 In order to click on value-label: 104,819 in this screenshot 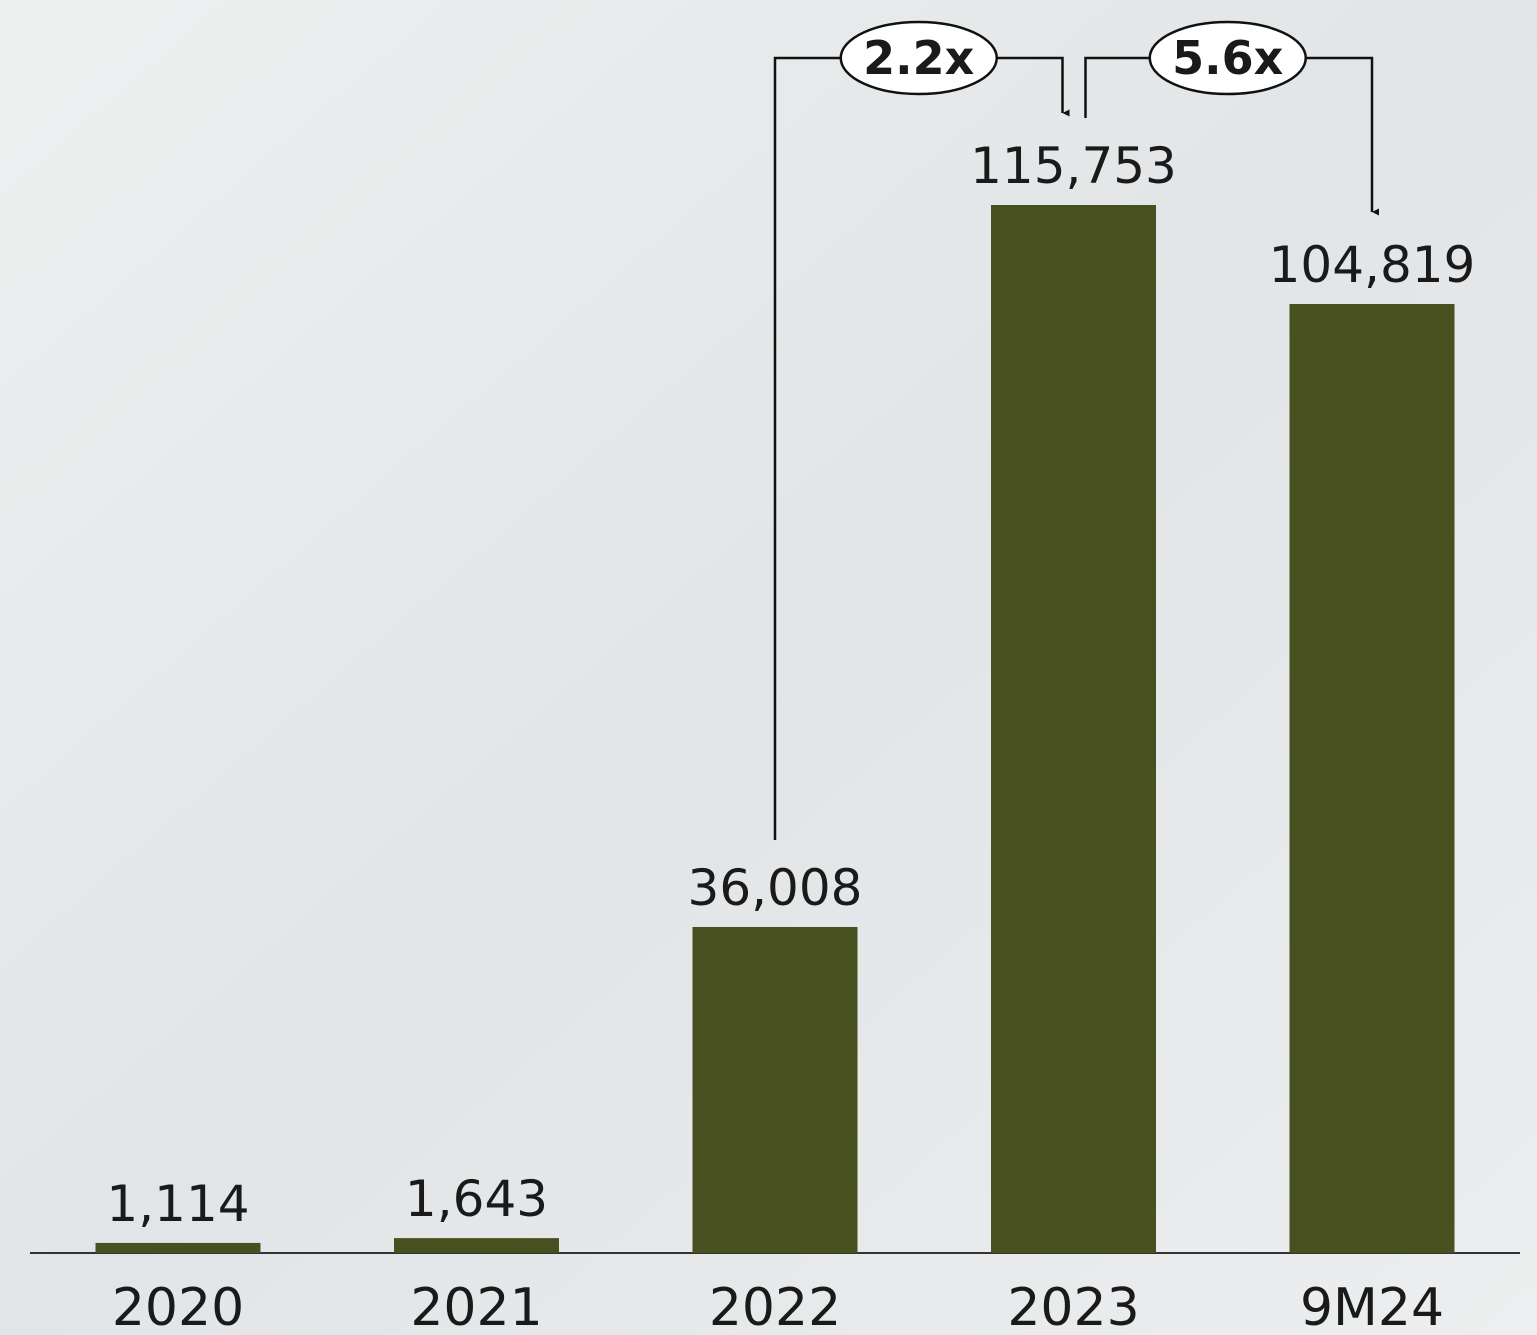, I will do `click(1372, 265)`.